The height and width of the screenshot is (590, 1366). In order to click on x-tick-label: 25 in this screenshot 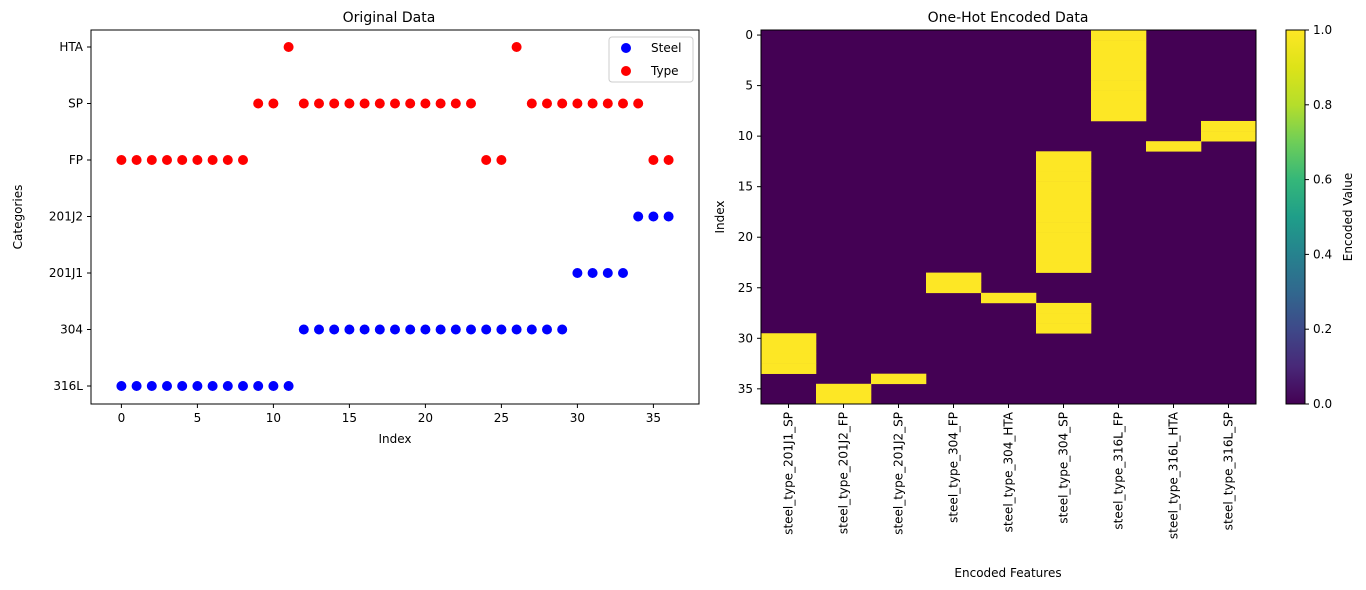, I will do `click(501, 418)`.